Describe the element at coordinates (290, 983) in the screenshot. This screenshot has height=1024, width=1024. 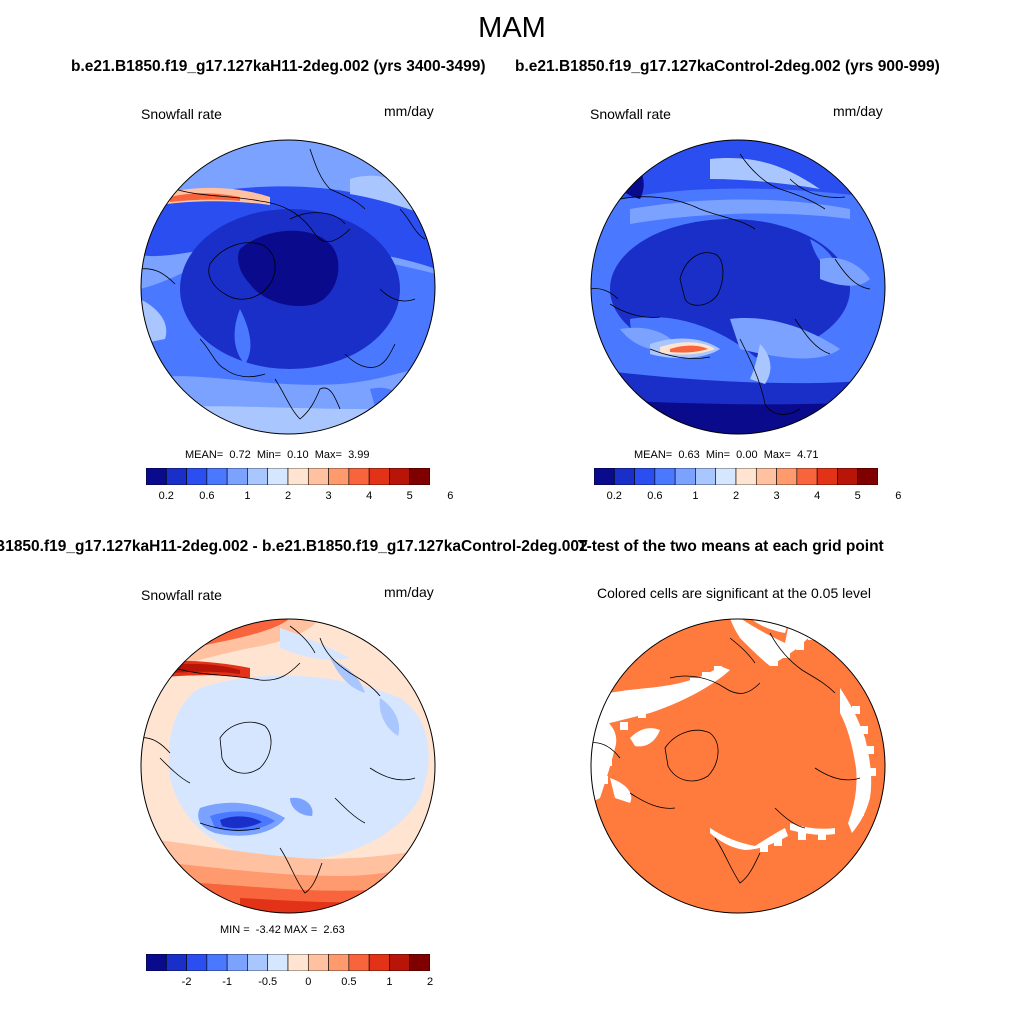
I see `panel3-colorbar-ticks: -2 -1 -0.5 0 0.5 1 2` at that location.